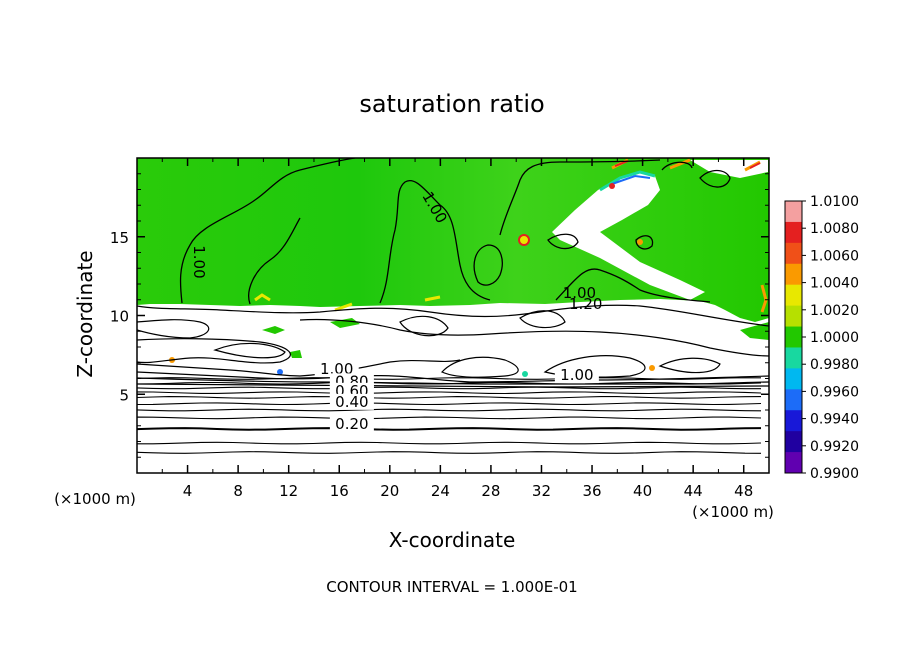 This screenshot has width=904, height=658. What do you see at coordinates (591, 491) in the screenshot?
I see `x-tick-label: 36` at bounding box center [591, 491].